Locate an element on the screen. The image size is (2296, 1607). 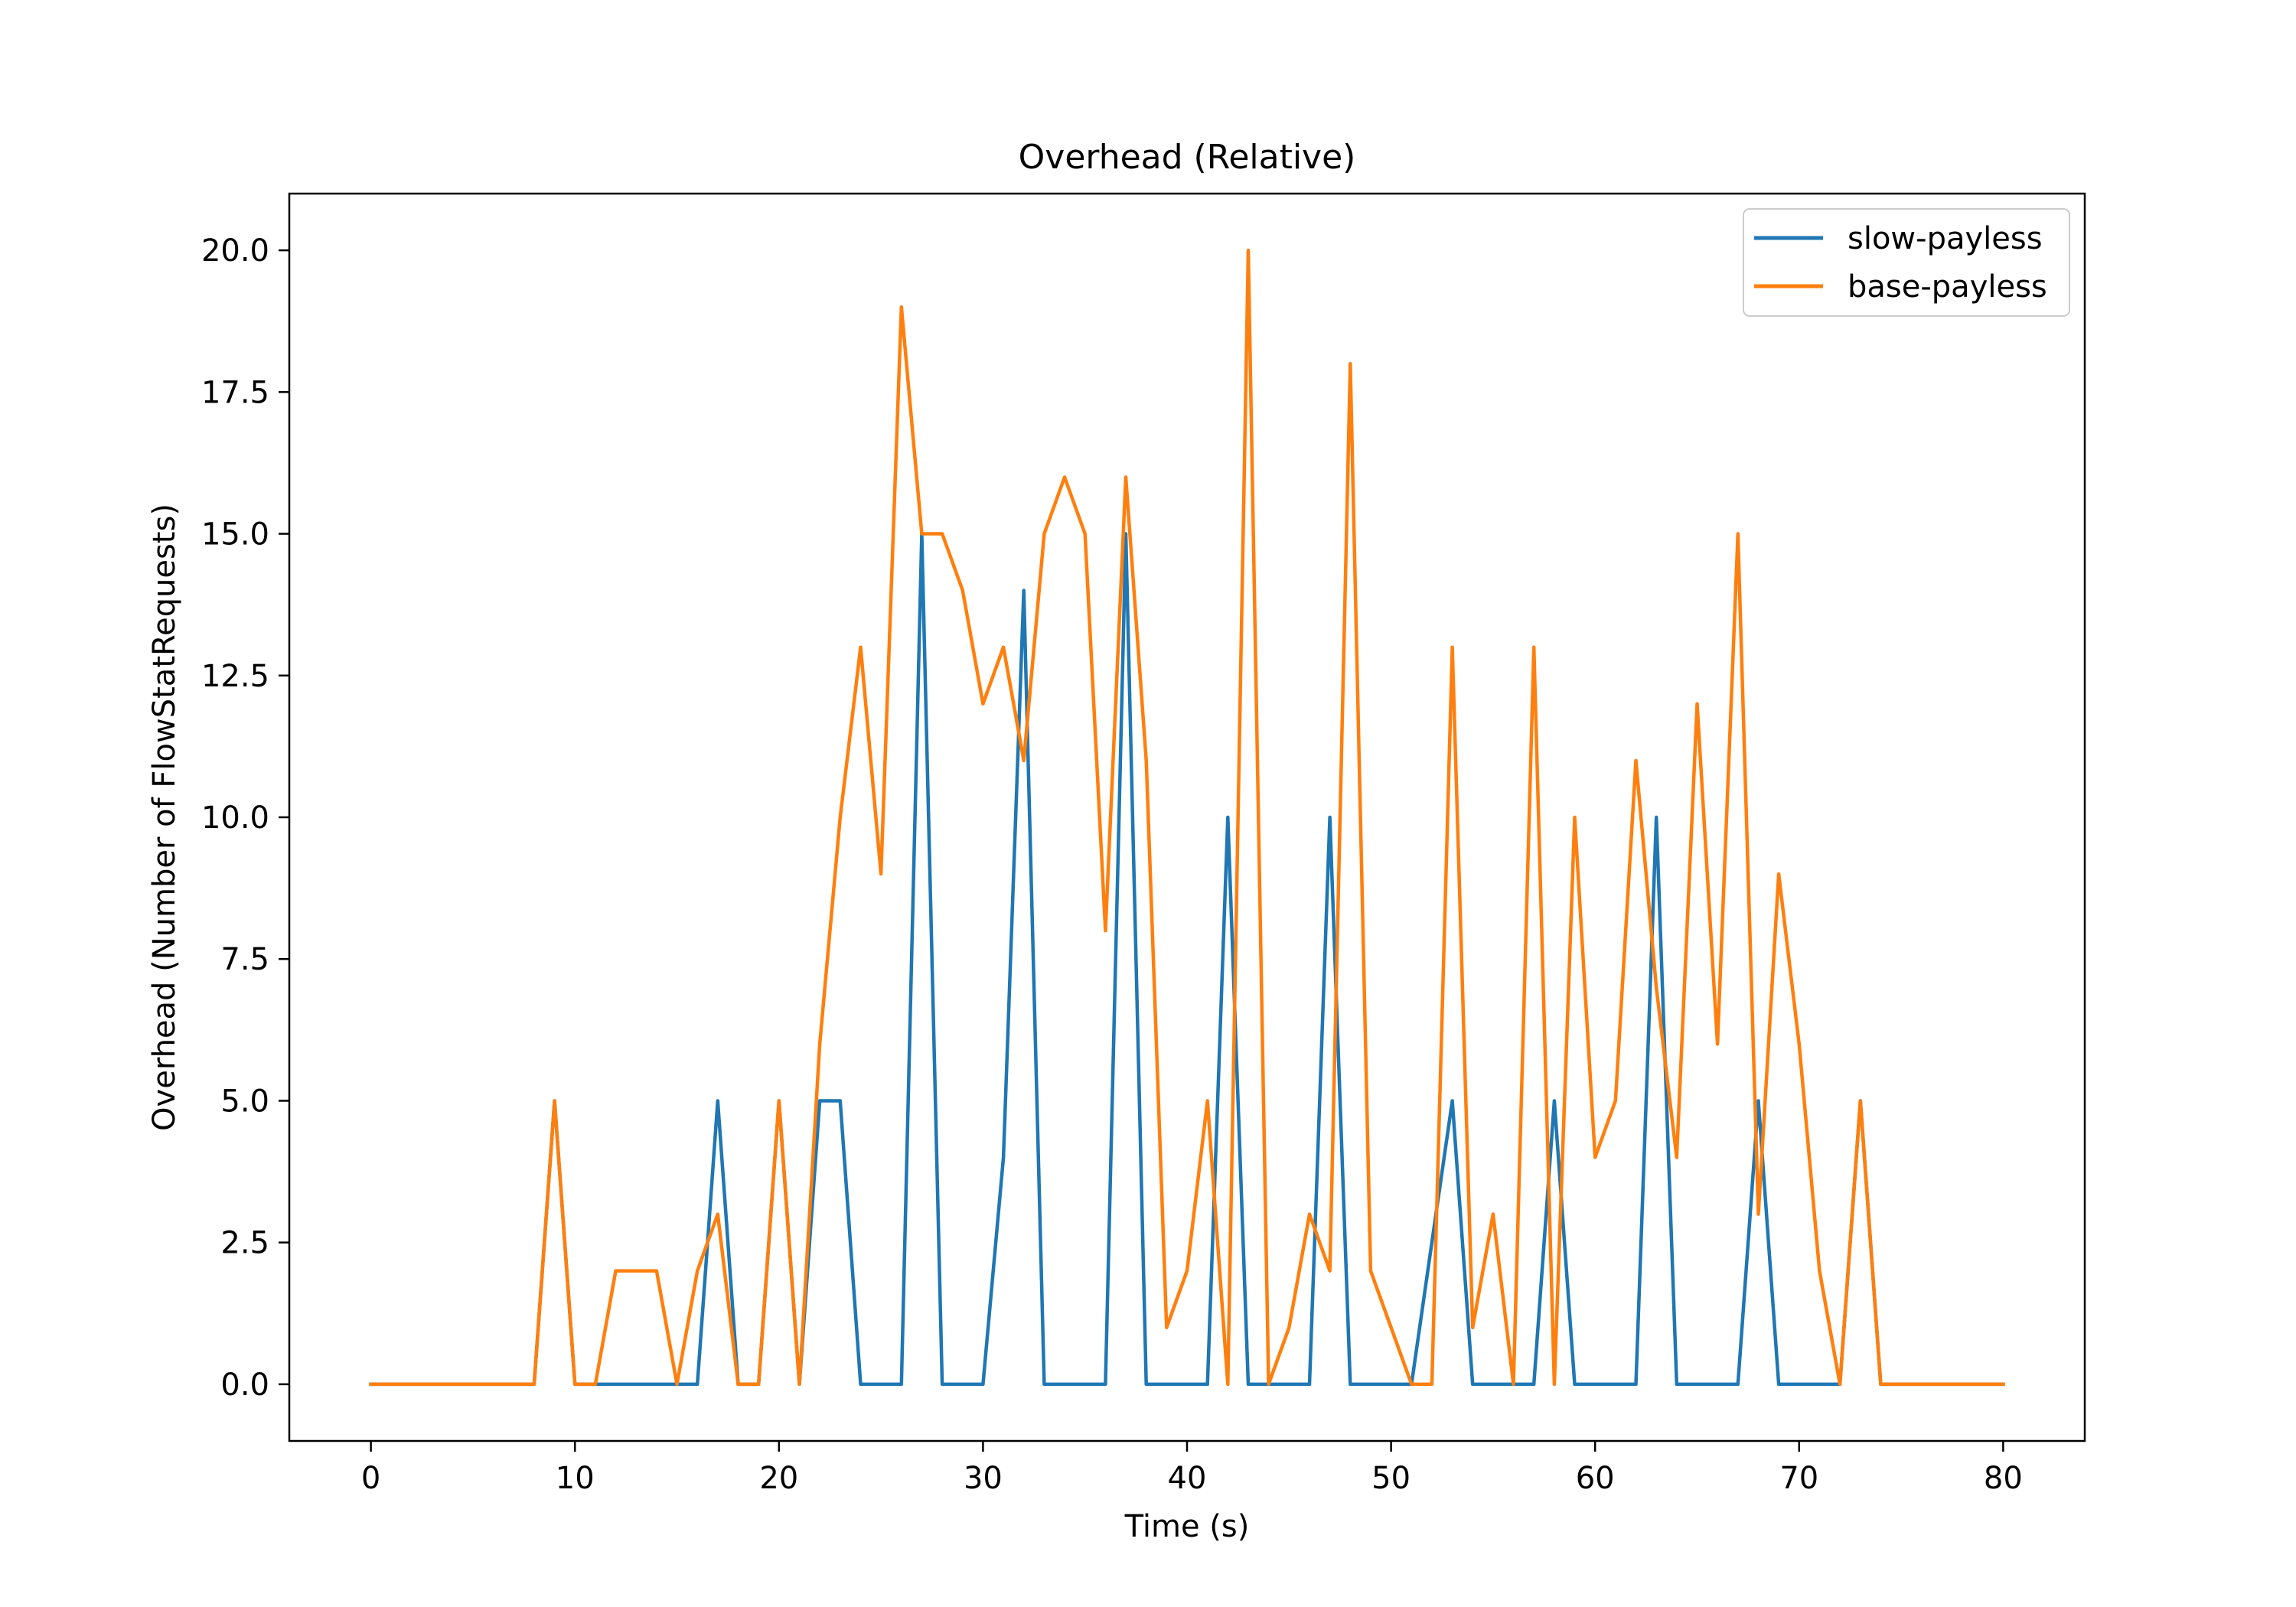
x-tick-label: 20 is located at coordinates (778, 1479).